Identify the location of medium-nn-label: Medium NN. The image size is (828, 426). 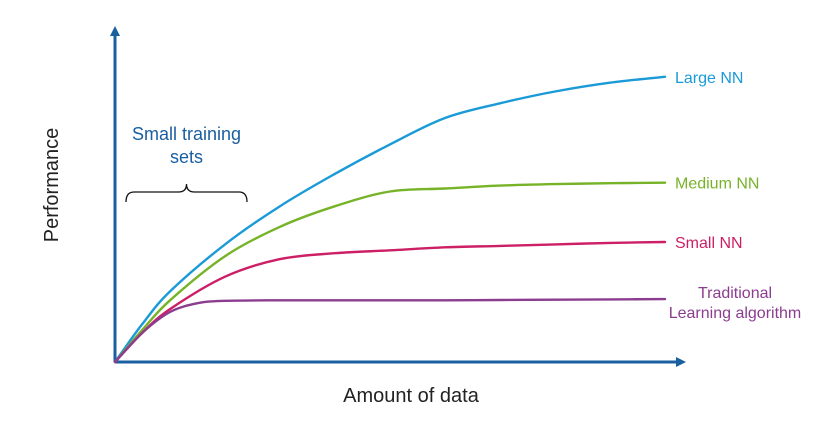
(717, 184).